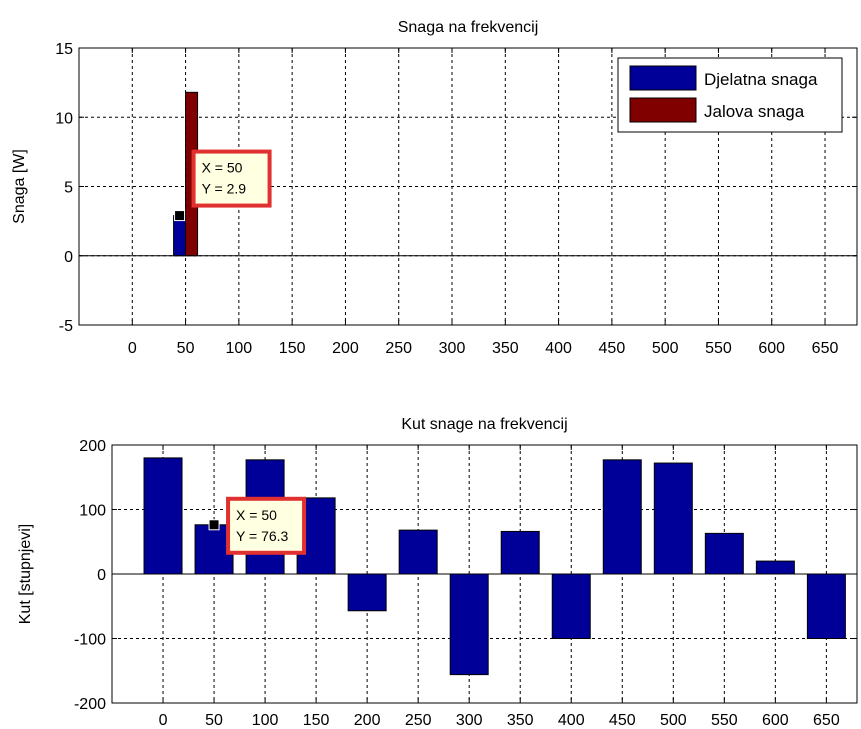 The height and width of the screenshot is (729, 861). Describe the element at coordinates (64, 118) in the screenshot. I see `y-tick-label: 10` at that location.